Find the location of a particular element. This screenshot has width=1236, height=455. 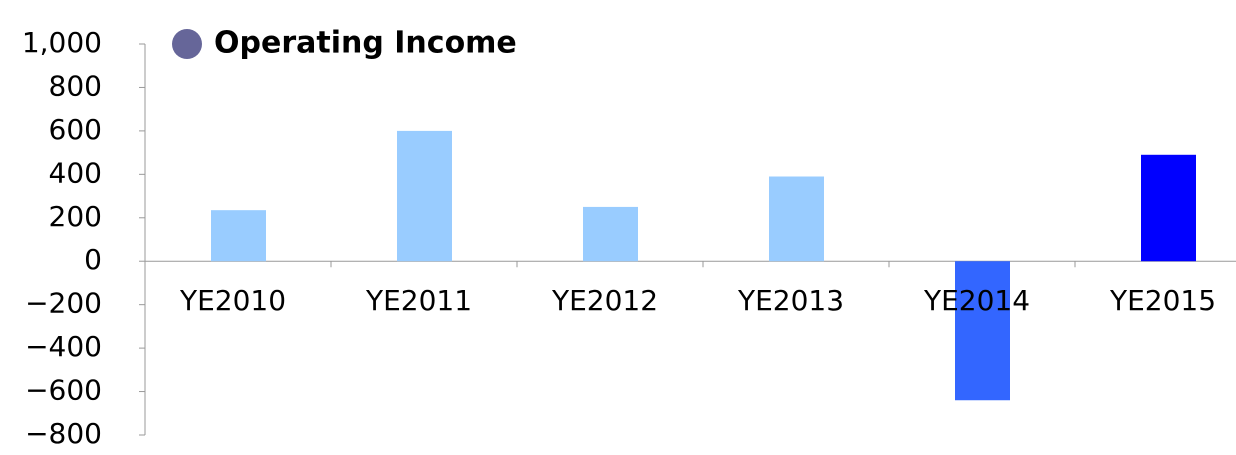

x-tick-label: YE2015 is located at coordinates (1162, 300).